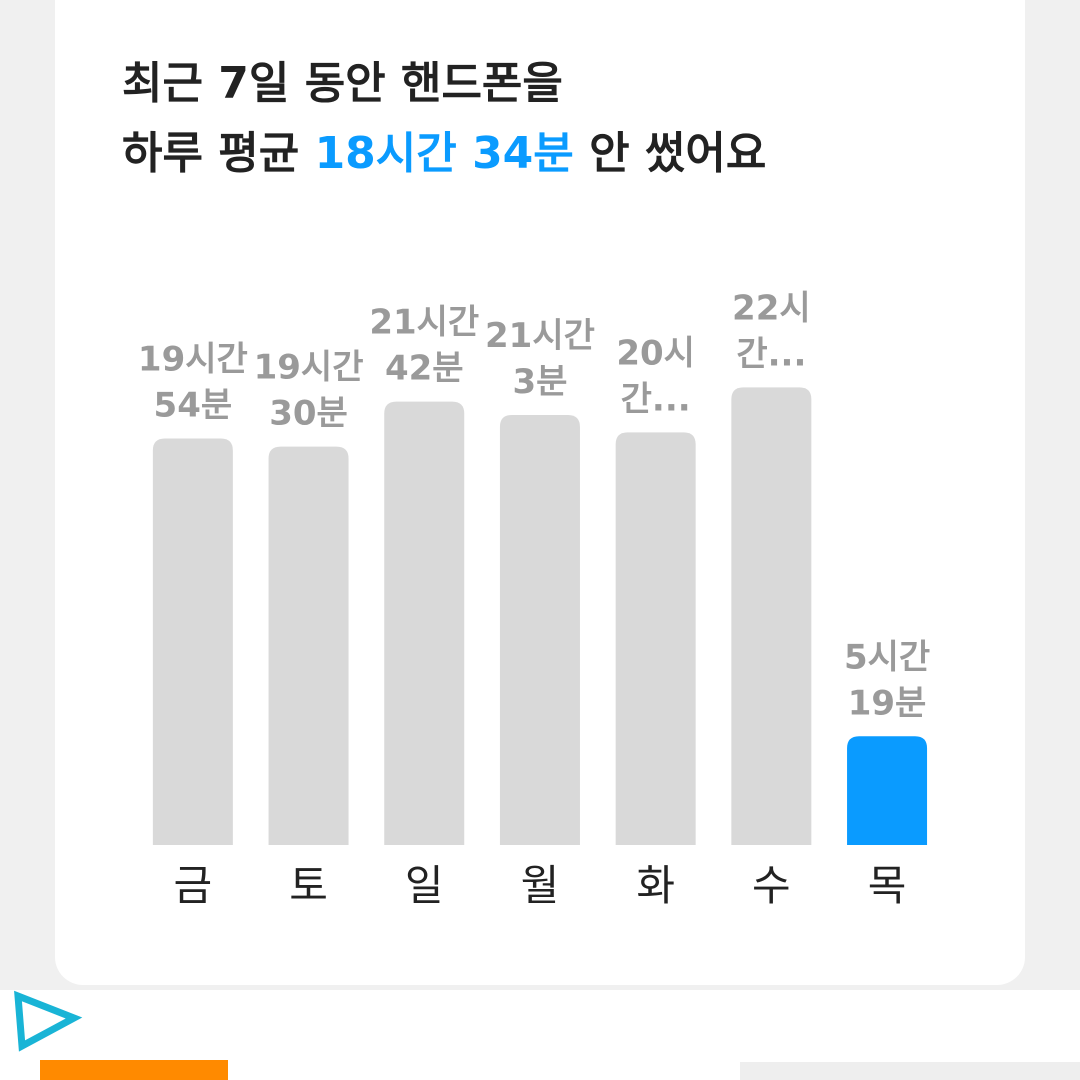 The height and width of the screenshot is (1080, 1080). I want to click on x-tick-label: 화, so click(655, 885).